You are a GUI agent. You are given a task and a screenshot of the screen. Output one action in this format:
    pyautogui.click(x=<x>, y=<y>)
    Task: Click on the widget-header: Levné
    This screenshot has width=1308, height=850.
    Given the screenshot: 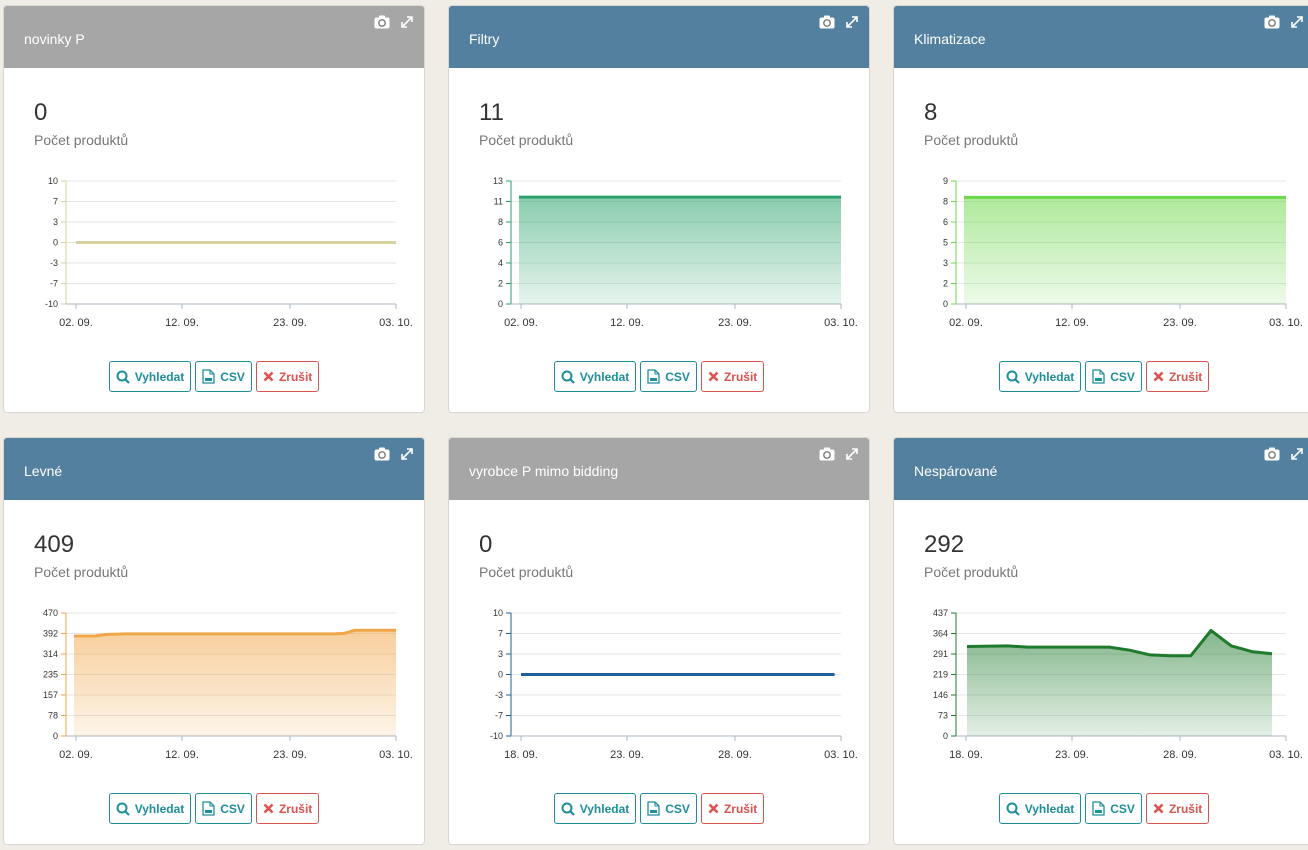 What is the action you would take?
    pyautogui.click(x=214, y=469)
    